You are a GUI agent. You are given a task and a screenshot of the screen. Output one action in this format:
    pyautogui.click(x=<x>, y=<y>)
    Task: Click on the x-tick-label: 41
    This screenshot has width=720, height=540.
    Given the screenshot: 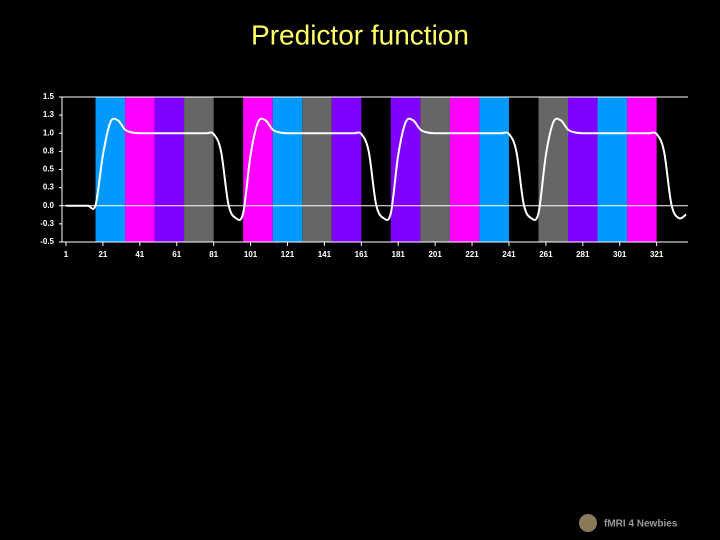 What is the action you would take?
    pyautogui.click(x=139, y=254)
    